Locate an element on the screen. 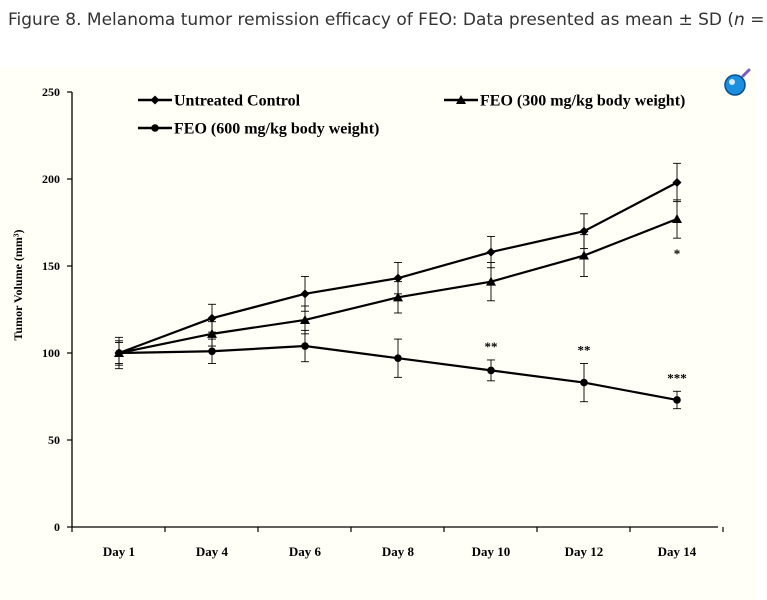  legend-swatch-triangle is located at coordinates (461, 99).